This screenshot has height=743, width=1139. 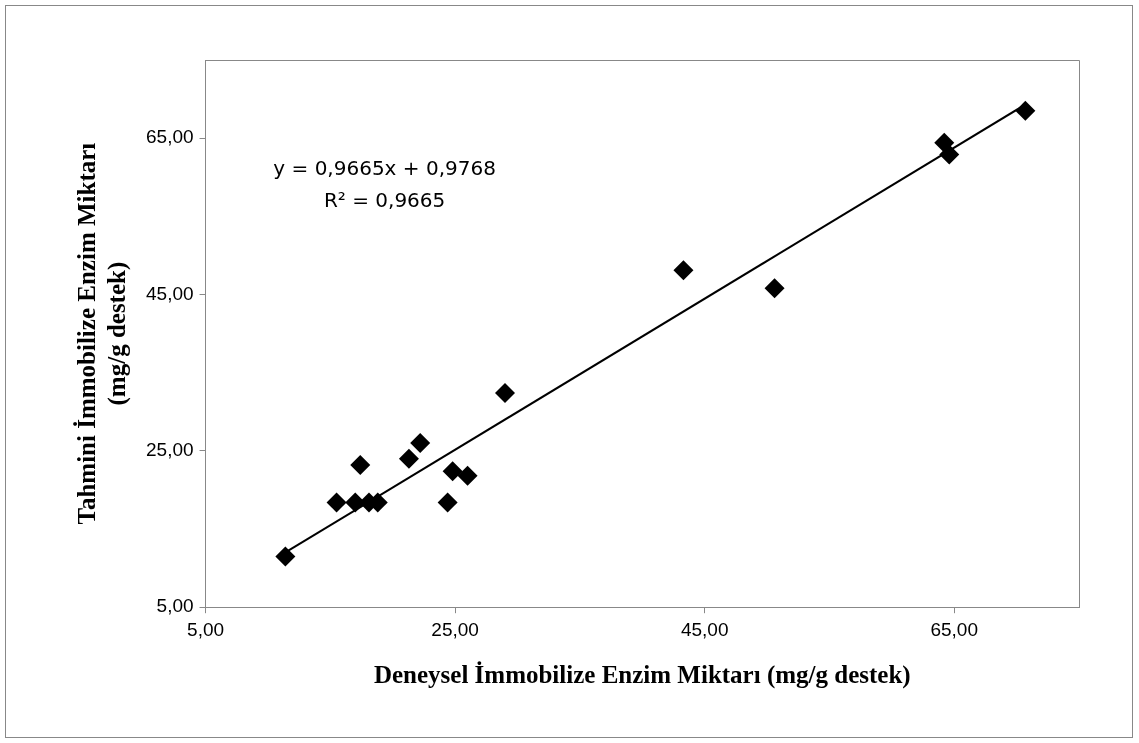 What do you see at coordinates (642, 675) in the screenshot?
I see `x-axis-title: Deneysel İmmobilize Enzim Miktarı (mg/g destek)` at bounding box center [642, 675].